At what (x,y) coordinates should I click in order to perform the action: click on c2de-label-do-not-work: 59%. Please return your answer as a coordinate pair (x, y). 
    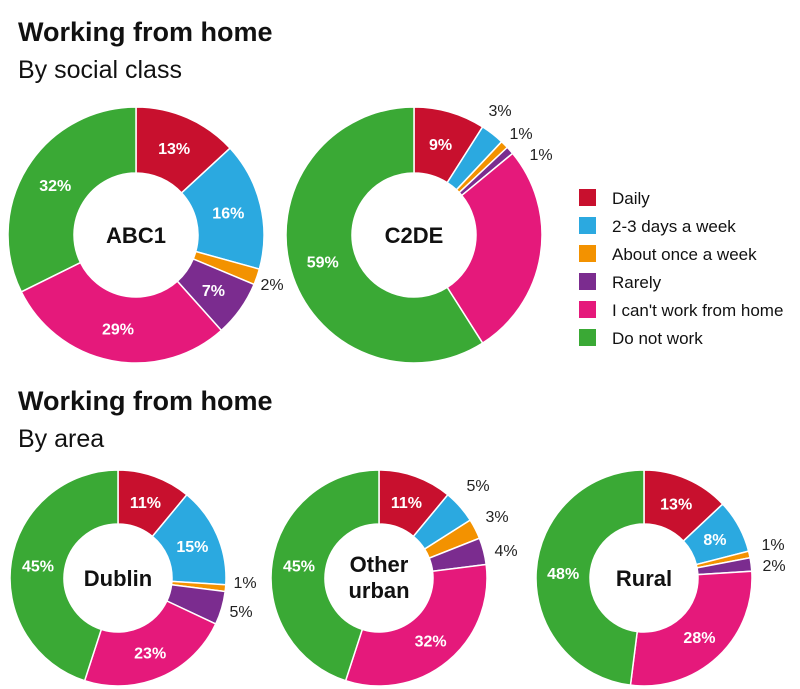
    Looking at the image, I should click on (323, 263).